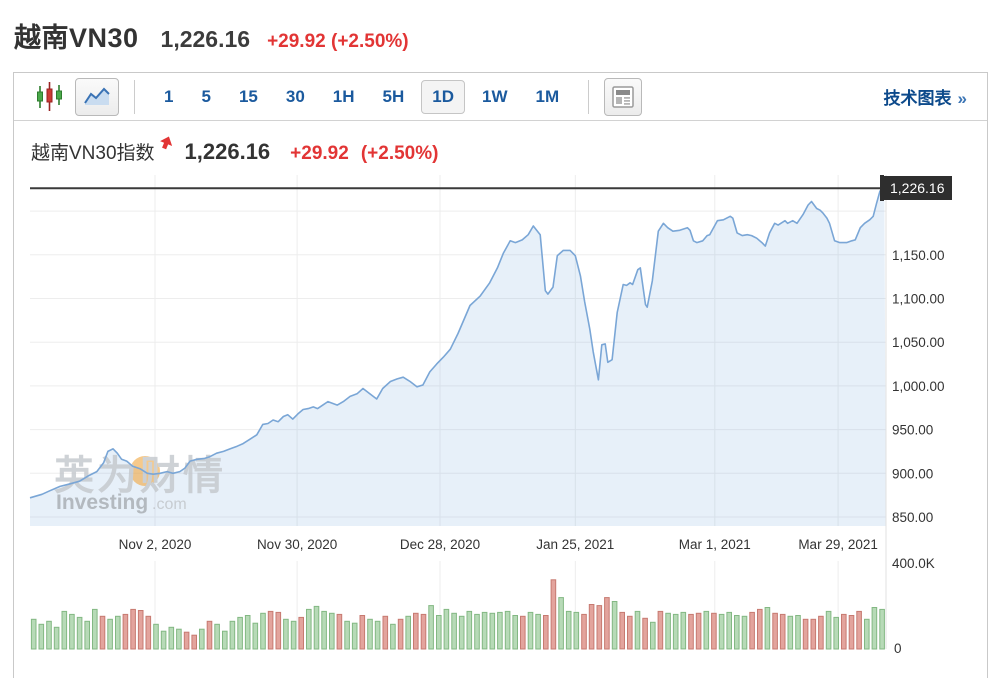 This screenshot has width=998, height=679. Describe the element at coordinates (295, 96) in the screenshot. I see `interval-button-30: 30` at that location.